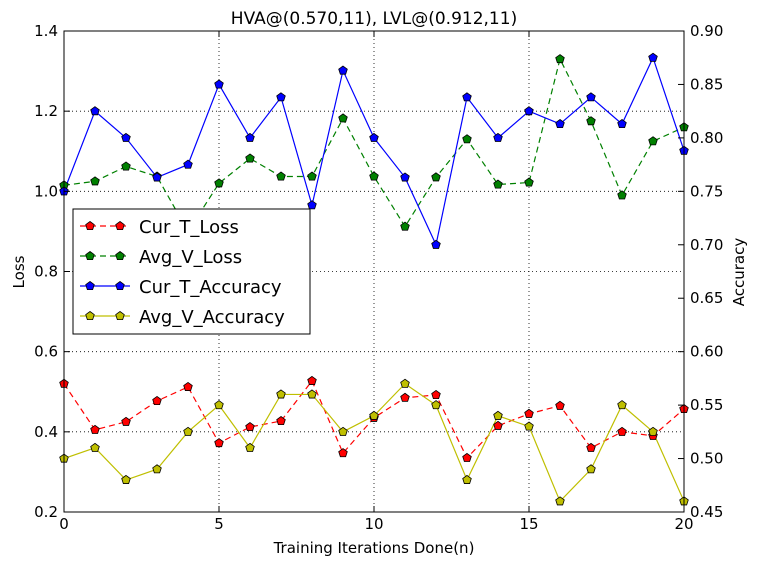 The height and width of the screenshot is (564, 758). I want to click on y-right-tick-label: 0.50, so click(706, 459).